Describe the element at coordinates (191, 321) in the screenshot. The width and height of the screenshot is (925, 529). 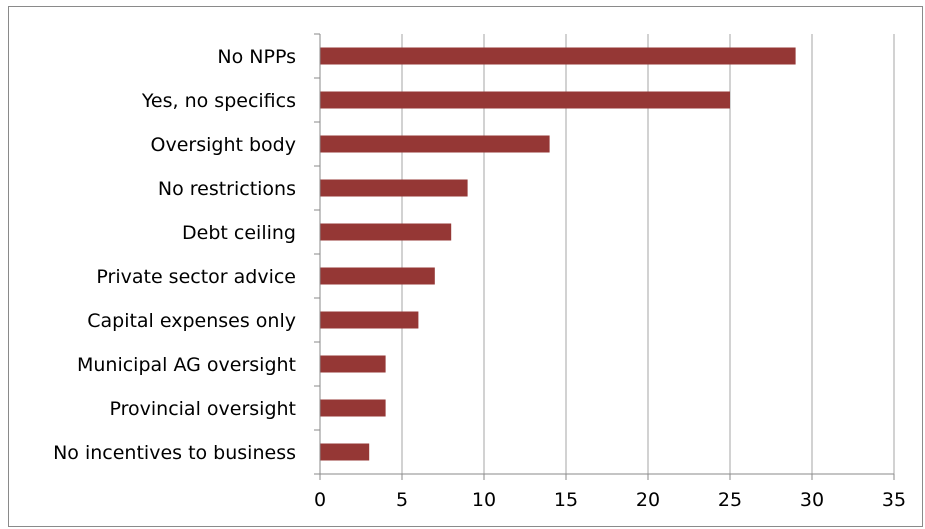
I see `category-label-6: Capital expenses only` at that location.